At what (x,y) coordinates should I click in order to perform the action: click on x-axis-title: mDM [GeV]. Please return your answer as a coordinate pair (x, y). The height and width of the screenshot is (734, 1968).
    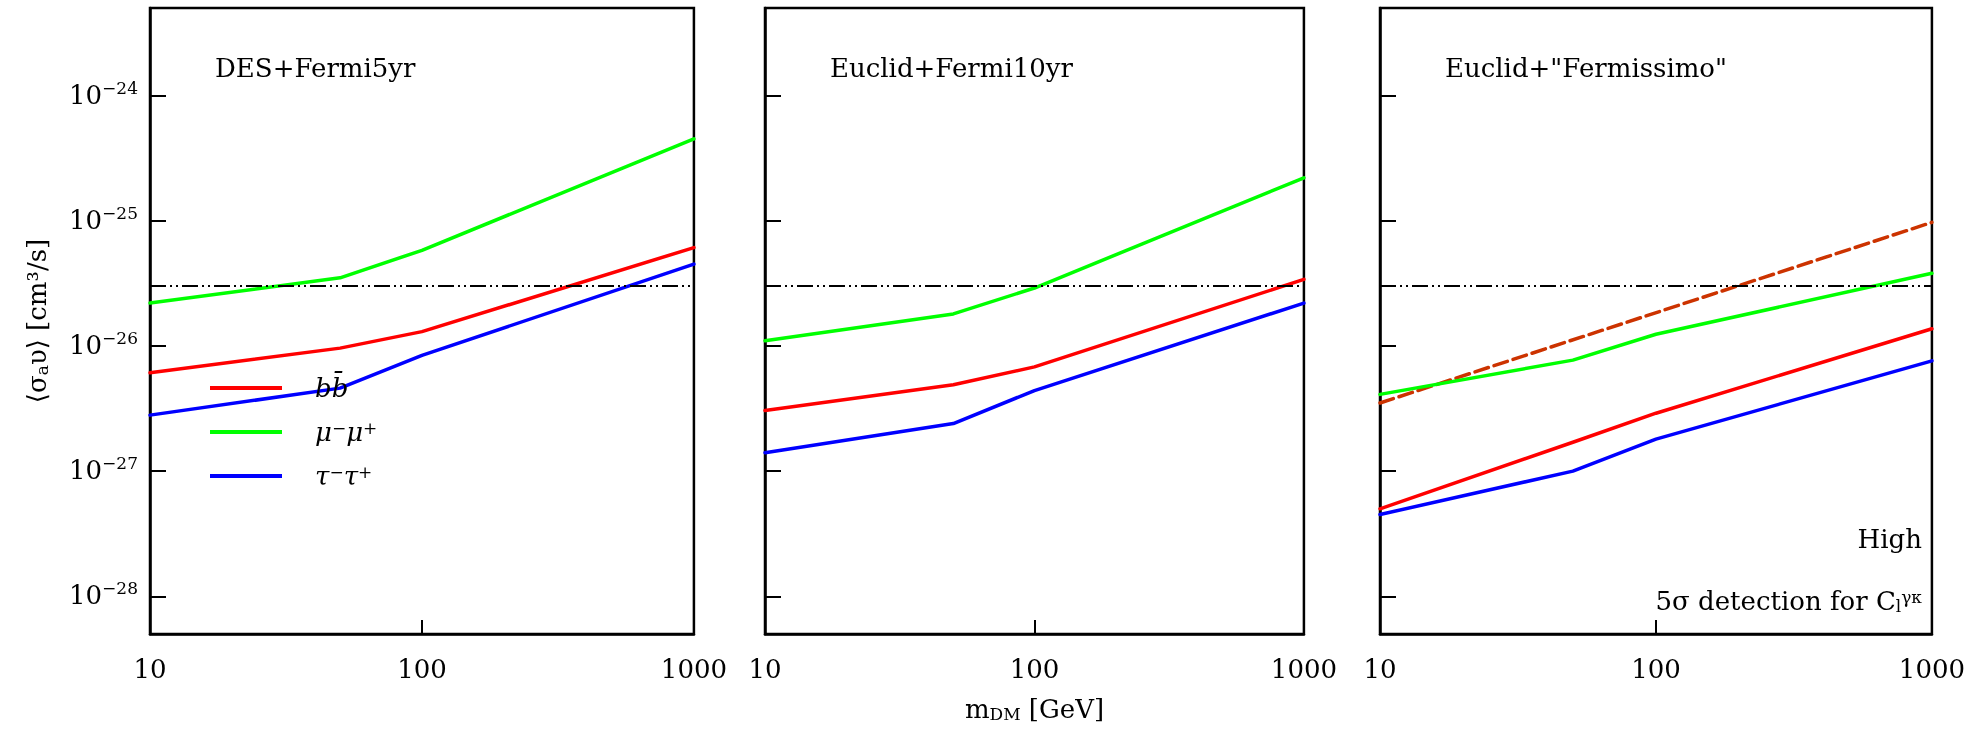
    Looking at the image, I should click on (1034, 709).